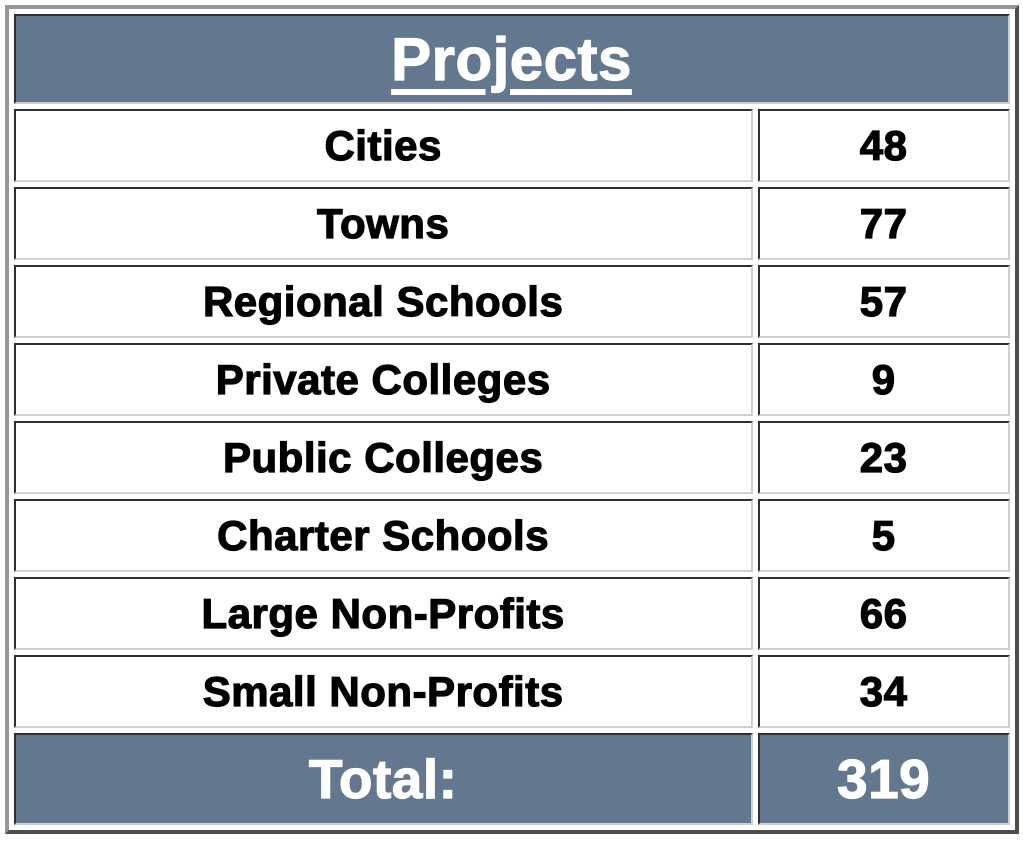 This screenshot has width=1023, height=844. I want to click on row-value: 23, so click(883, 457).